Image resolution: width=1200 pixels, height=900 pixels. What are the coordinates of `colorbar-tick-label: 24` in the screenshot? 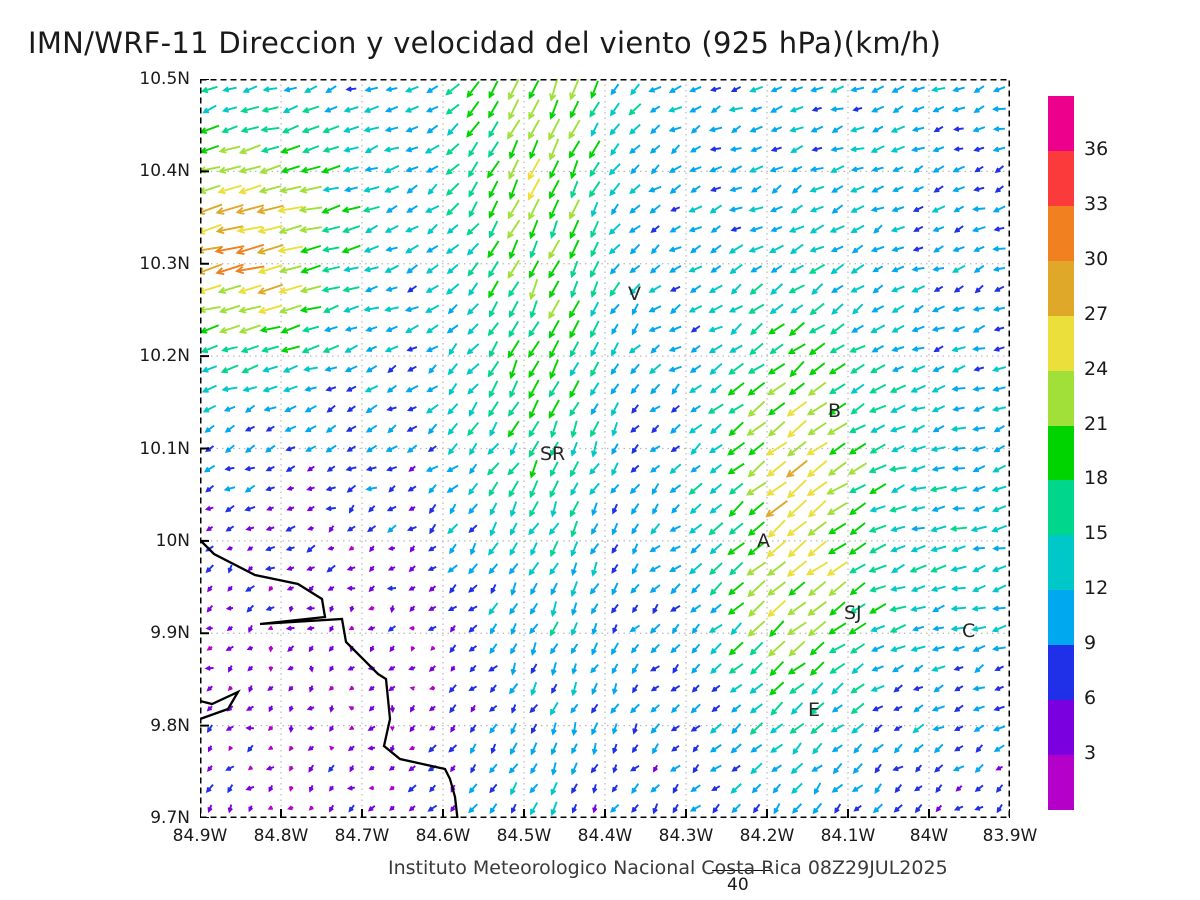 It's located at (1096, 368).